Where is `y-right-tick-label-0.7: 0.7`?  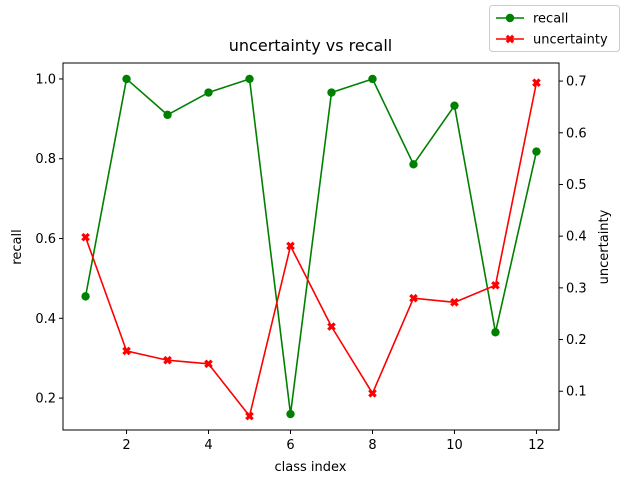 y-right-tick-label-0.7: 0.7 is located at coordinates (576, 82).